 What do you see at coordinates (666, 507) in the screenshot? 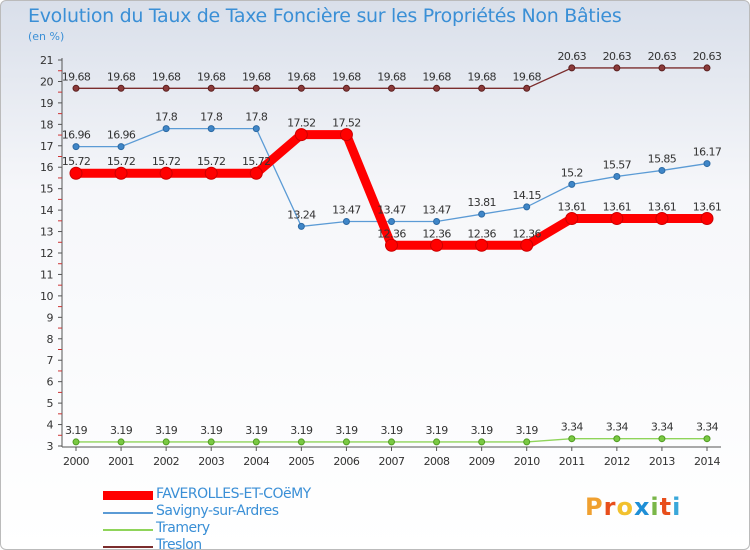
I see `logo-letter: t` at bounding box center [666, 507].